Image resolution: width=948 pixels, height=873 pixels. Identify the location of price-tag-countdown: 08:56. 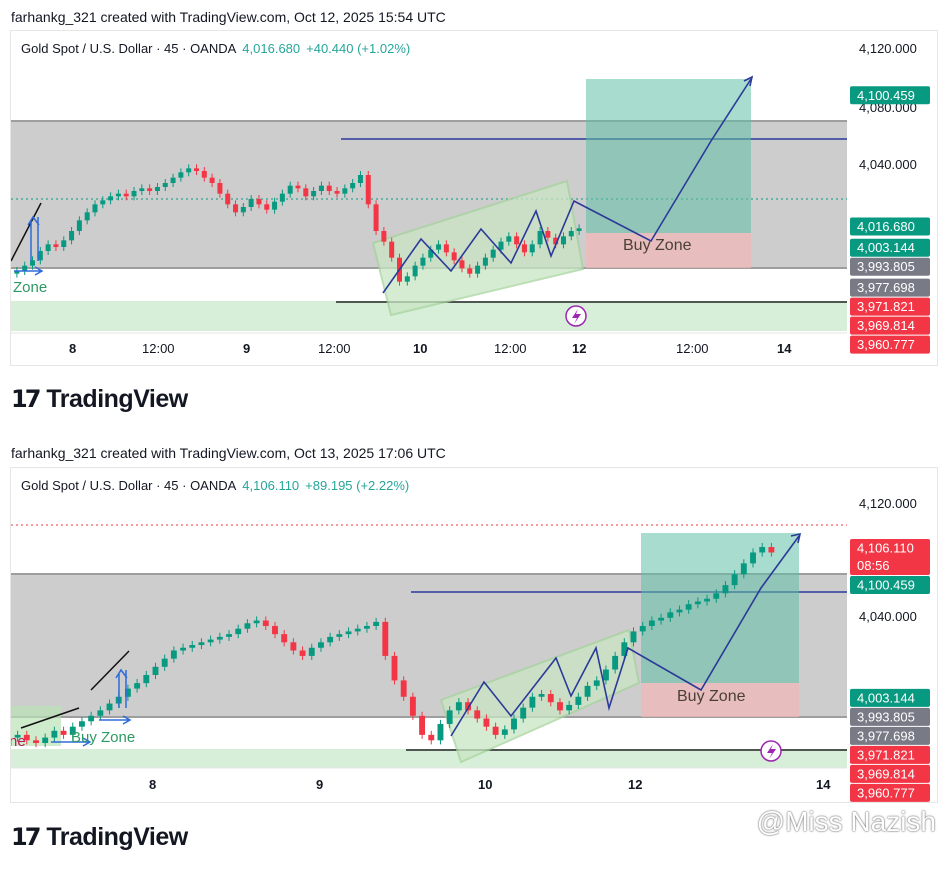
(873, 565).